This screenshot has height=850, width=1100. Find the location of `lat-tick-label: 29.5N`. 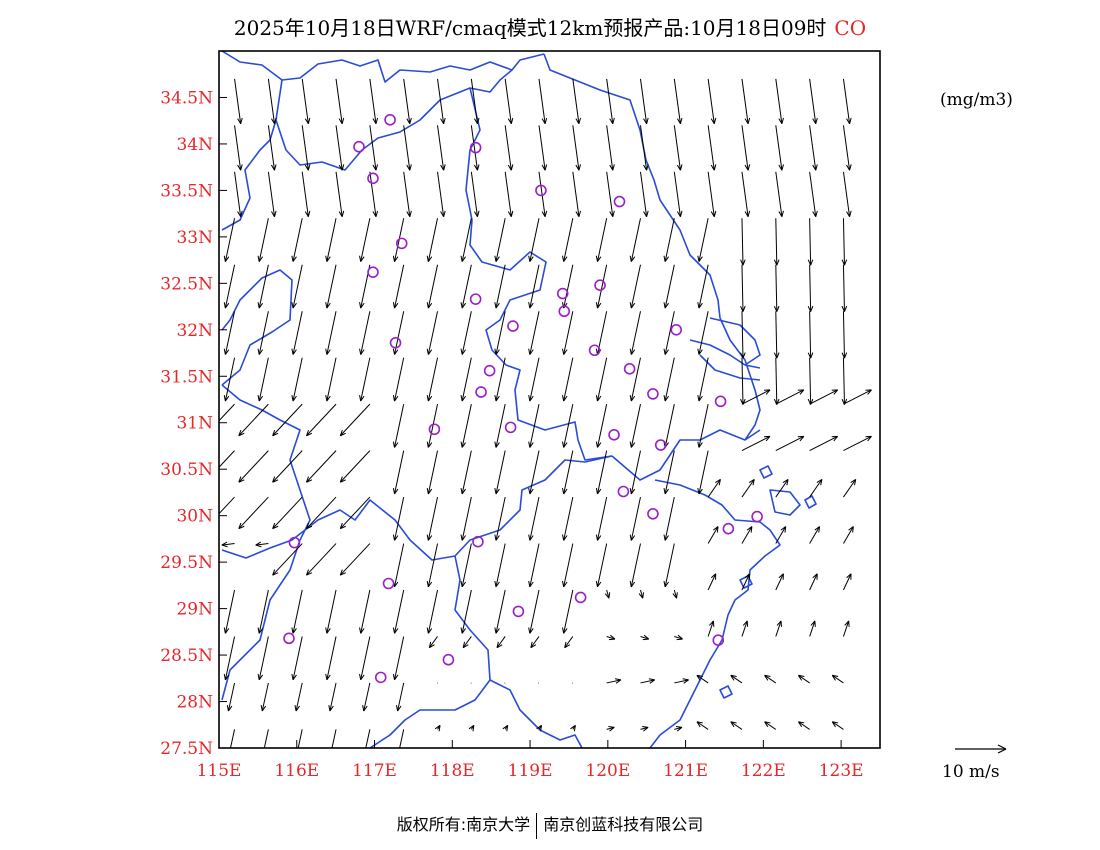

lat-tick-label: 29.5N is located at coordinates (186, 563).